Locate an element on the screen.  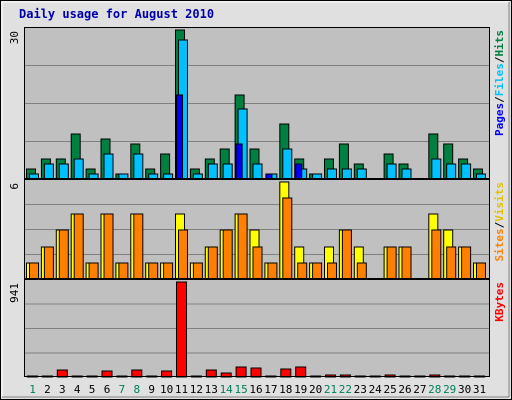
day-label: 25 is located at coordinates (389, 389).